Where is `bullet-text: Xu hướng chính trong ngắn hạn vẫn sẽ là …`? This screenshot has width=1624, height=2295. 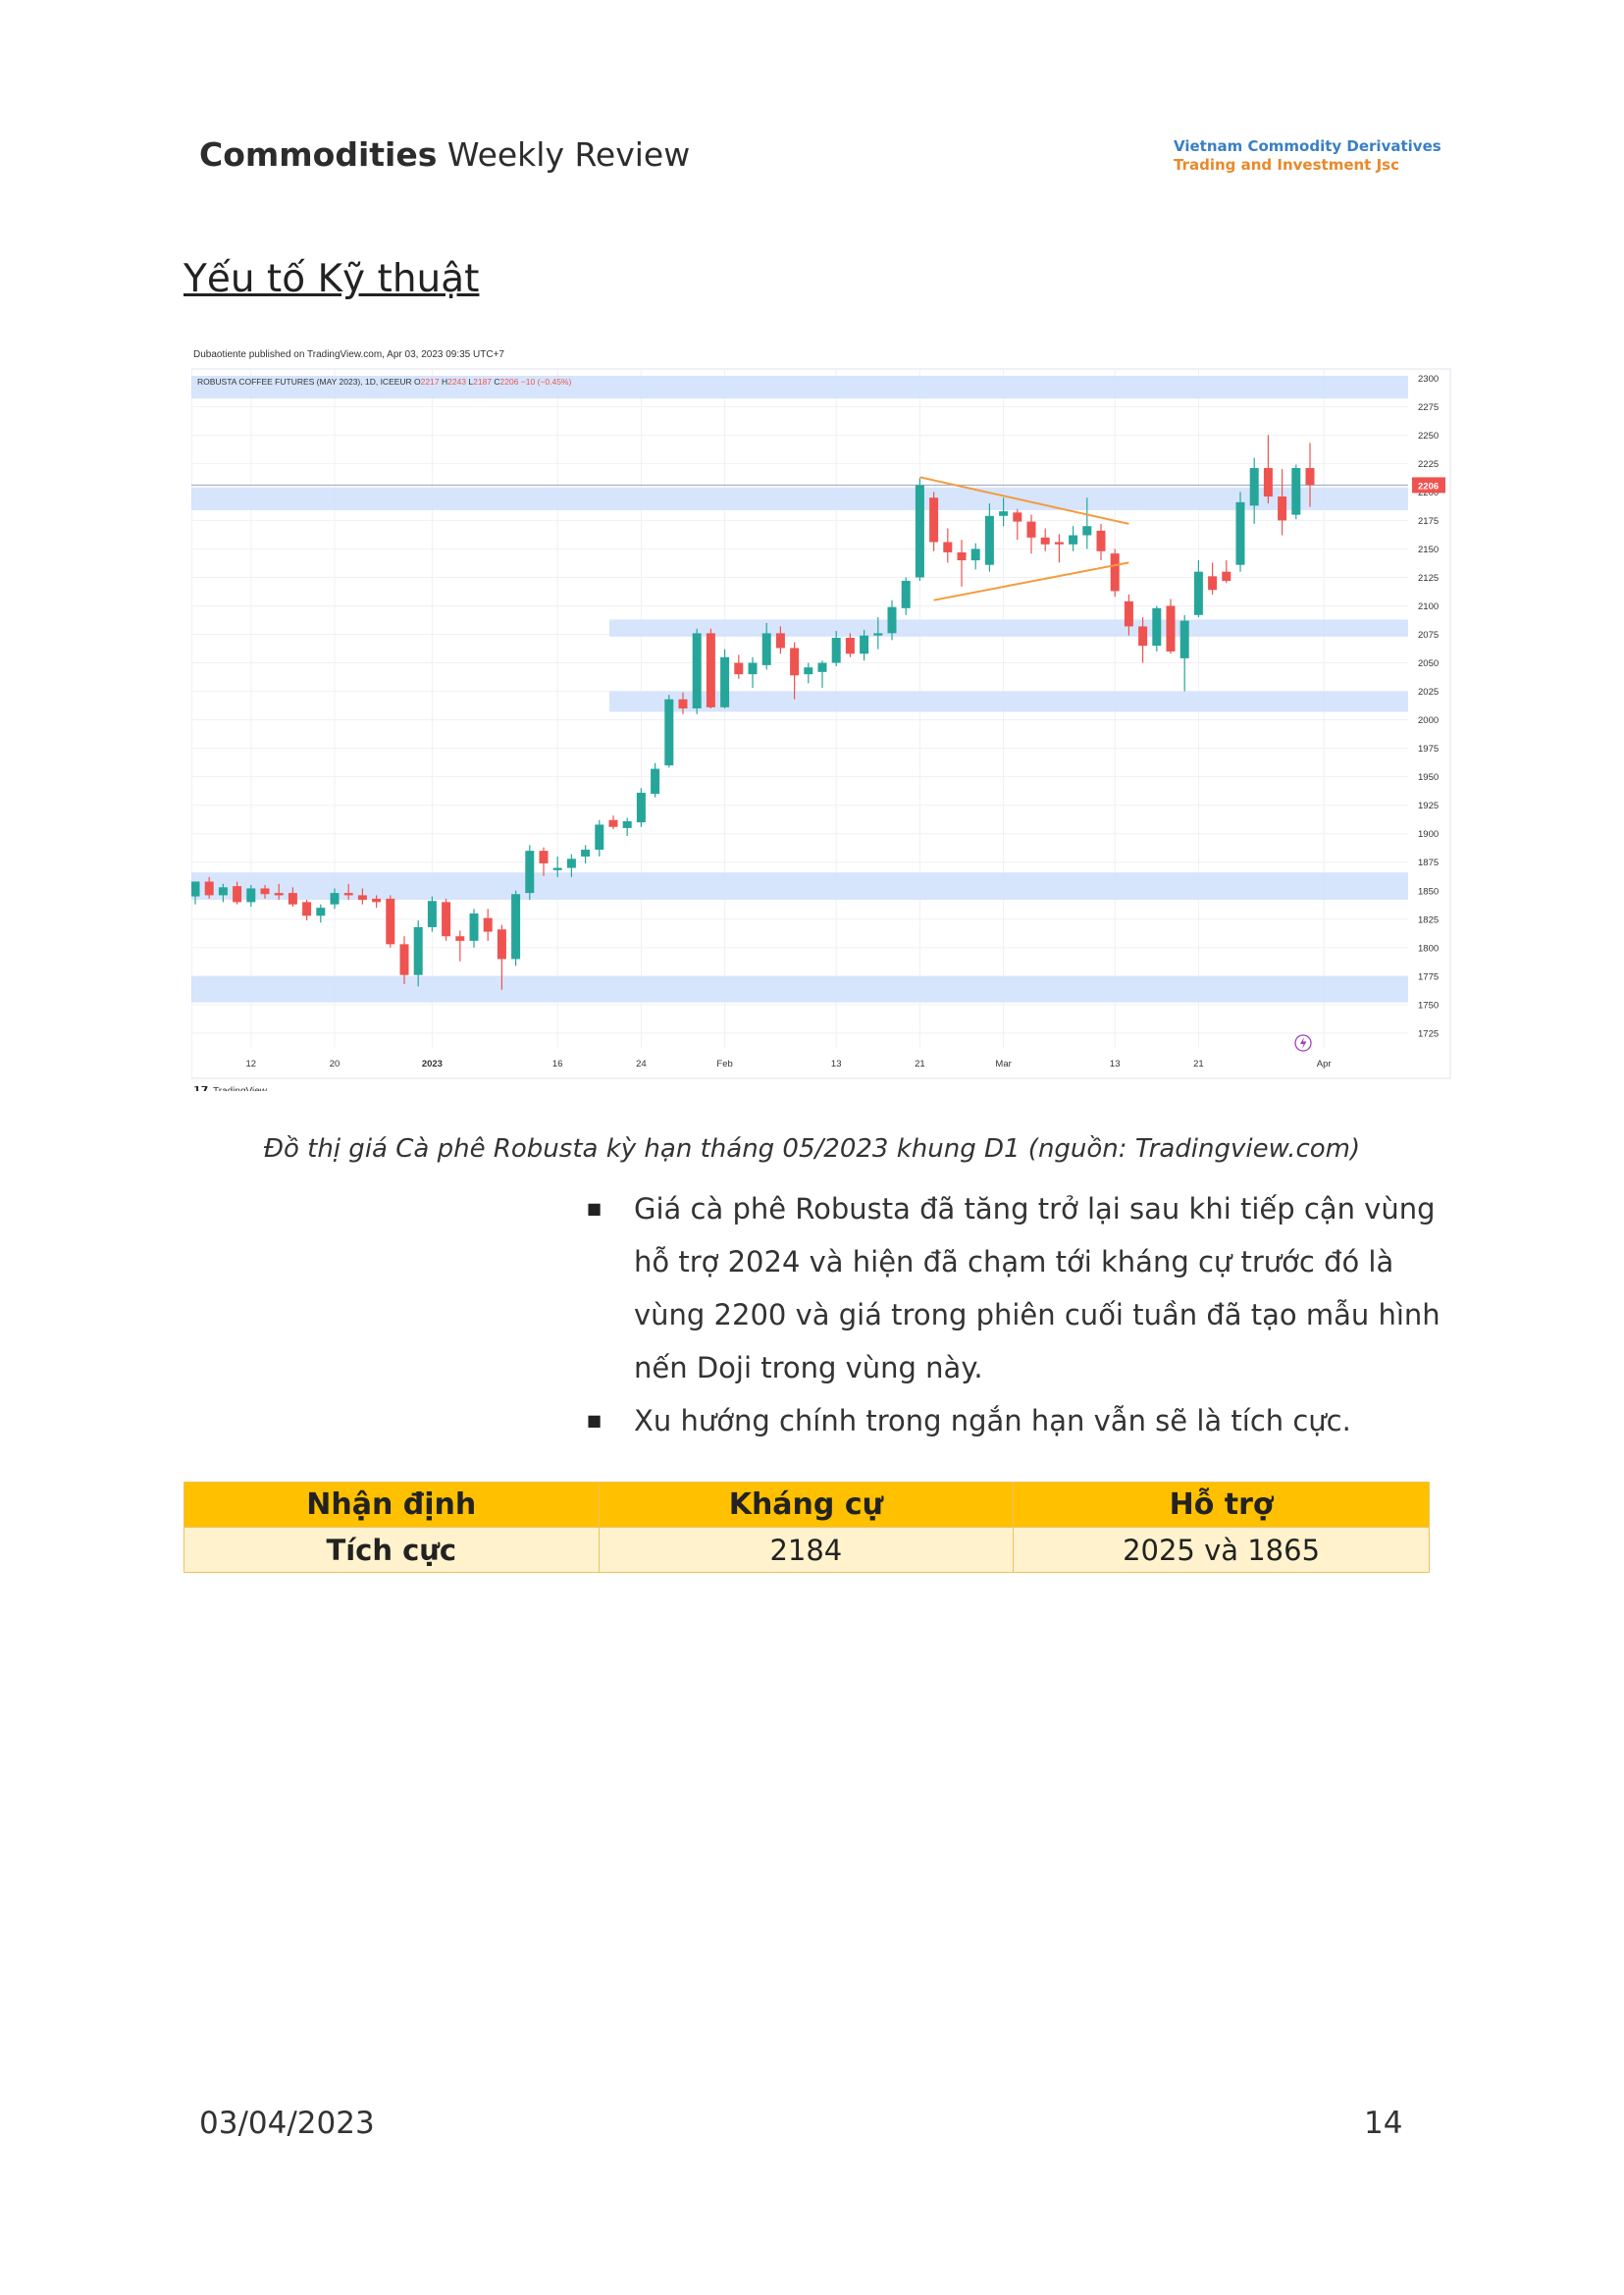 bullet-text: Xu hướng chính trong ngắn hạn vẫn sẽ là … is located at coordinates (992, 1421).